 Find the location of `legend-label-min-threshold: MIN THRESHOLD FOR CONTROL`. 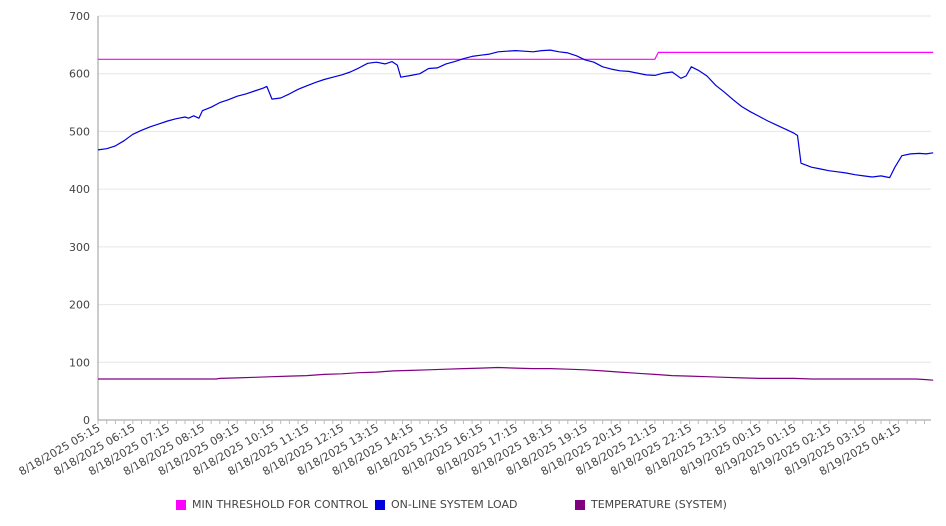

legend-label-min-threshold: MIN THRESHOLD FOR CONTROL is located at coordinates (280, 504).